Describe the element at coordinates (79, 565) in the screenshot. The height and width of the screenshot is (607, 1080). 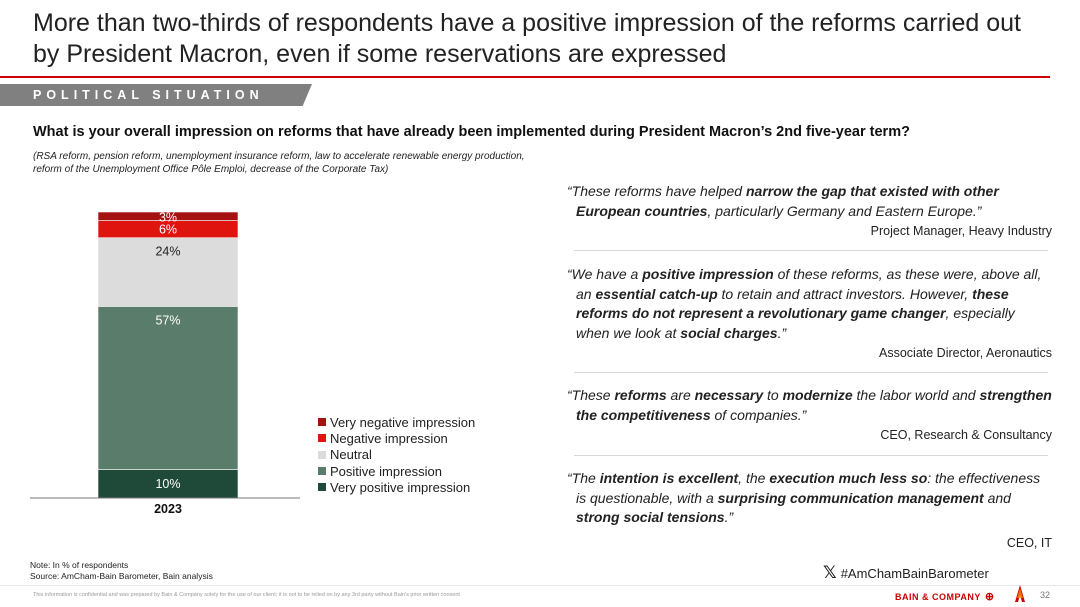
I see `note-text: Note: In % of respondents` at that location.